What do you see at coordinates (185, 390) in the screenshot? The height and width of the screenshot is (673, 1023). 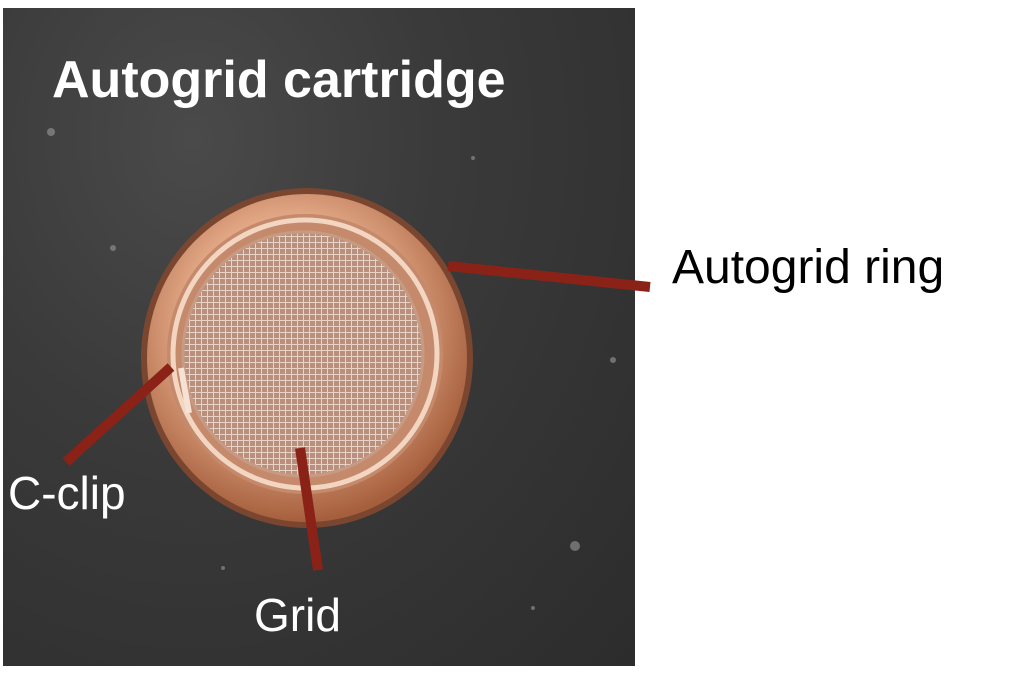 I see `c-clip` at bounding box center [185, 390].